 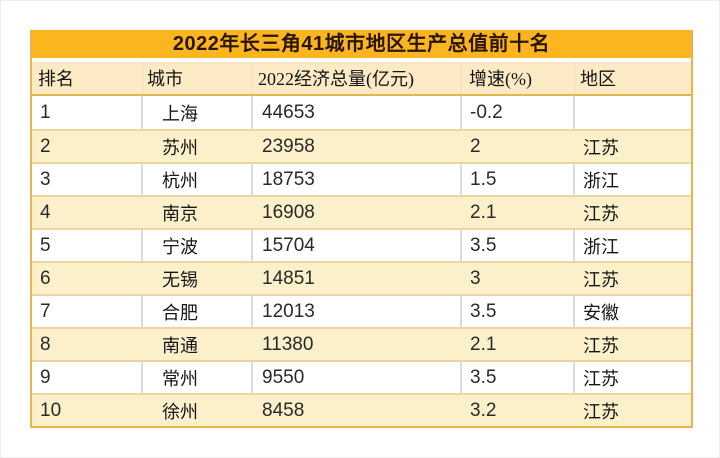 I want to click on table-row: 9 常州 9550 3.5 江苏, so click(x=361, y=376).